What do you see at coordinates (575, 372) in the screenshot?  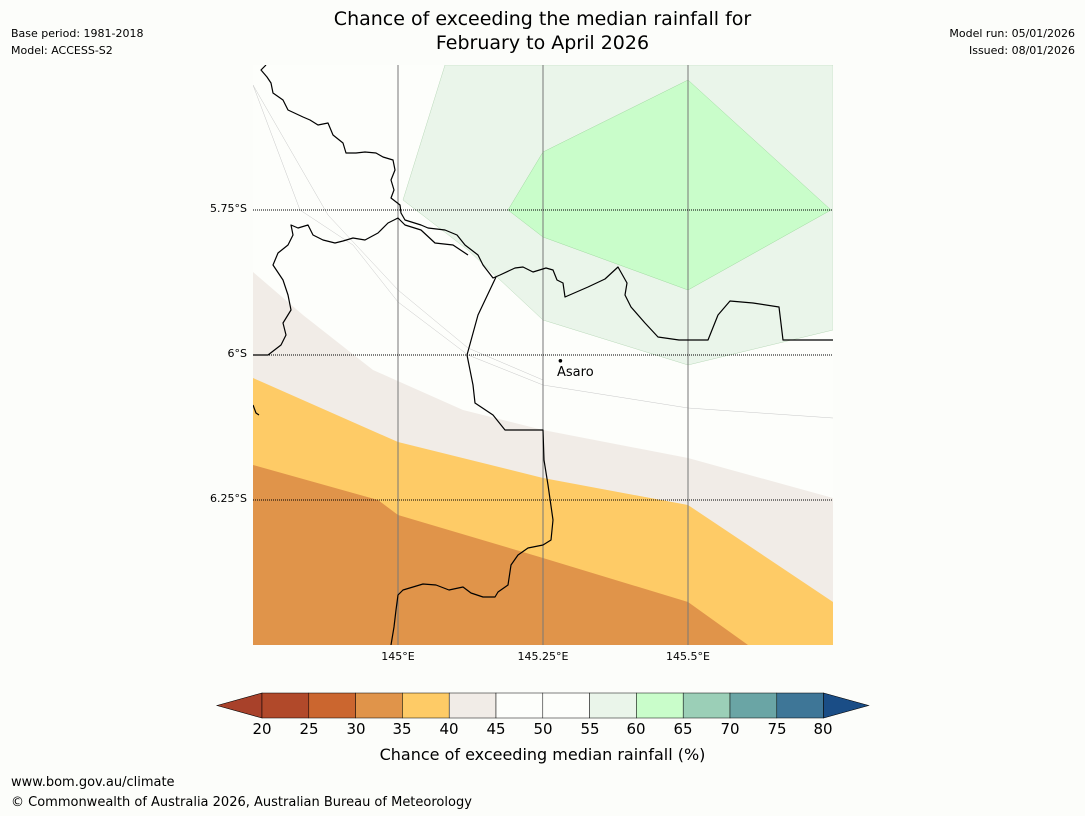 I see `place-label-asaro: Asaro` at bounding box center [575, 372].